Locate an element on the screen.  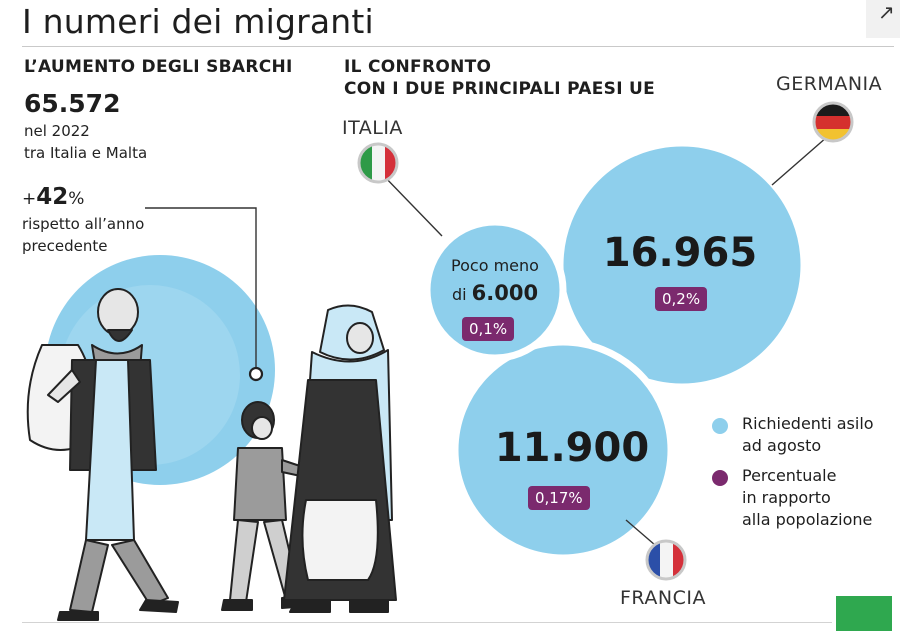
pct-desc-line-2: precedente is located at coordinates (65, 246).